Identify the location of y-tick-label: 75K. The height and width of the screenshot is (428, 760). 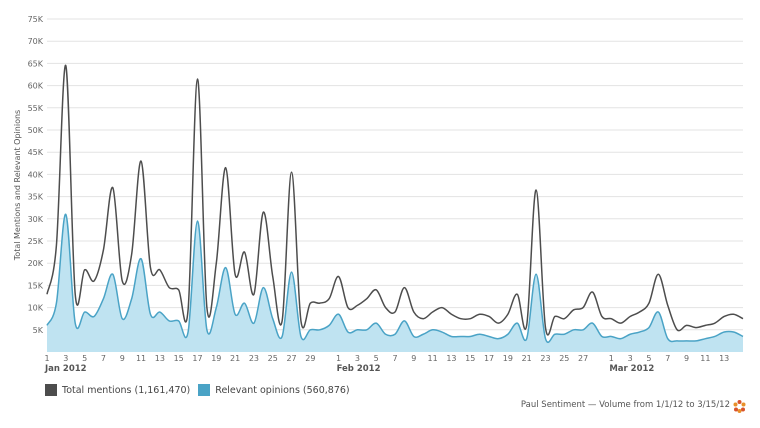
(36, 19).